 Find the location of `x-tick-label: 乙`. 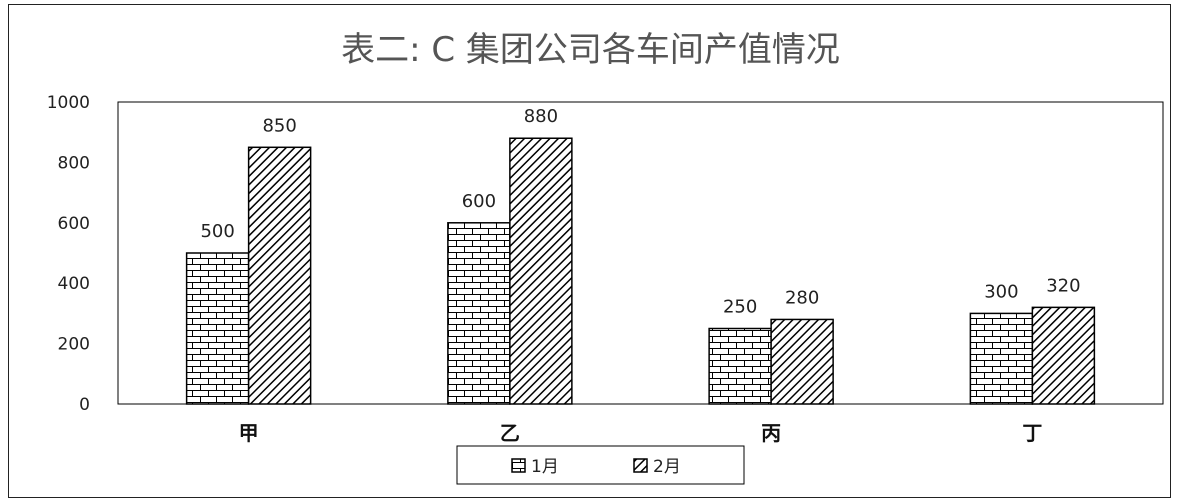

x-tick-label: 乙 is located at coordinates (510, 433).